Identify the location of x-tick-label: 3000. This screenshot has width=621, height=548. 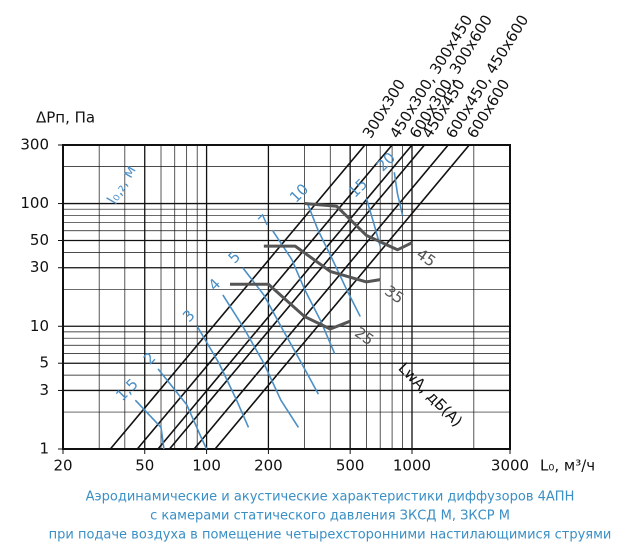
(510, 466).